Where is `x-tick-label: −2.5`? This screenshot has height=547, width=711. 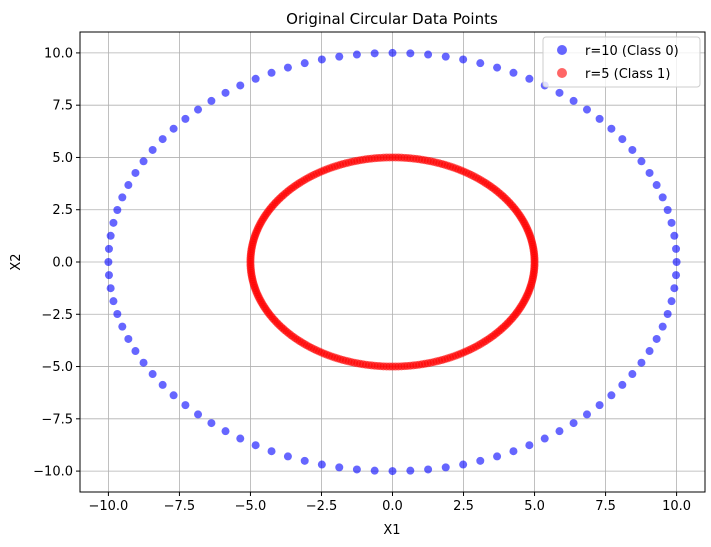 x-tick-label: −2.5 is located at coordinates (322, 506).